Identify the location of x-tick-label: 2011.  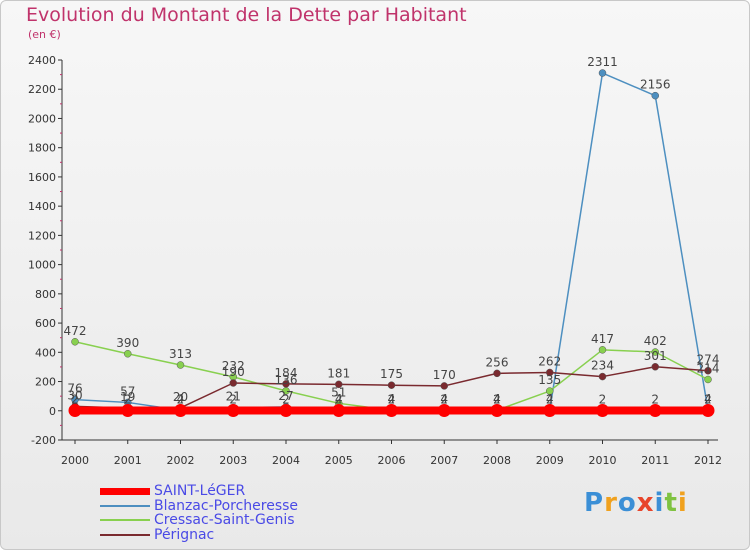
(655, 460).